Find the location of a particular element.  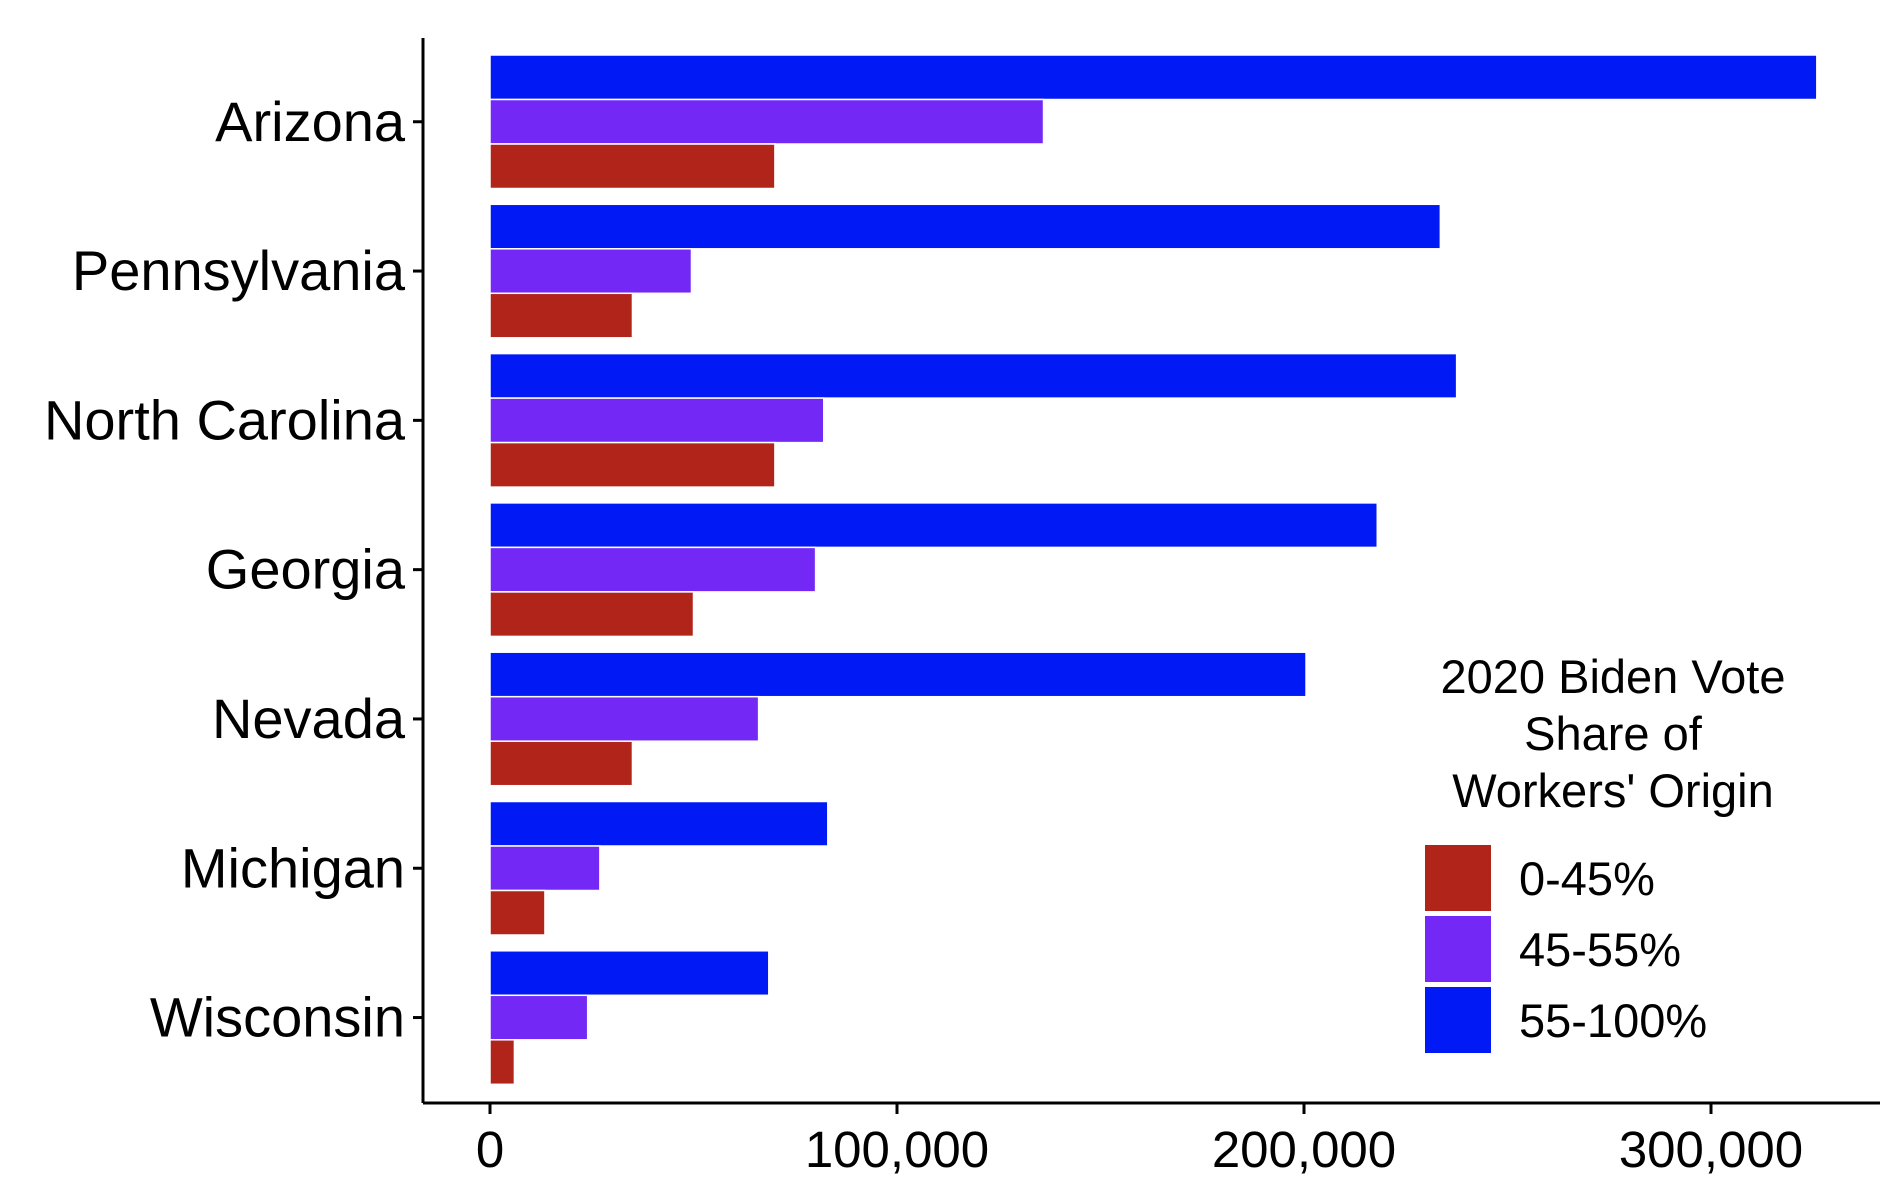

bar-arizona-45-55- is located at coordinates (767, 121).